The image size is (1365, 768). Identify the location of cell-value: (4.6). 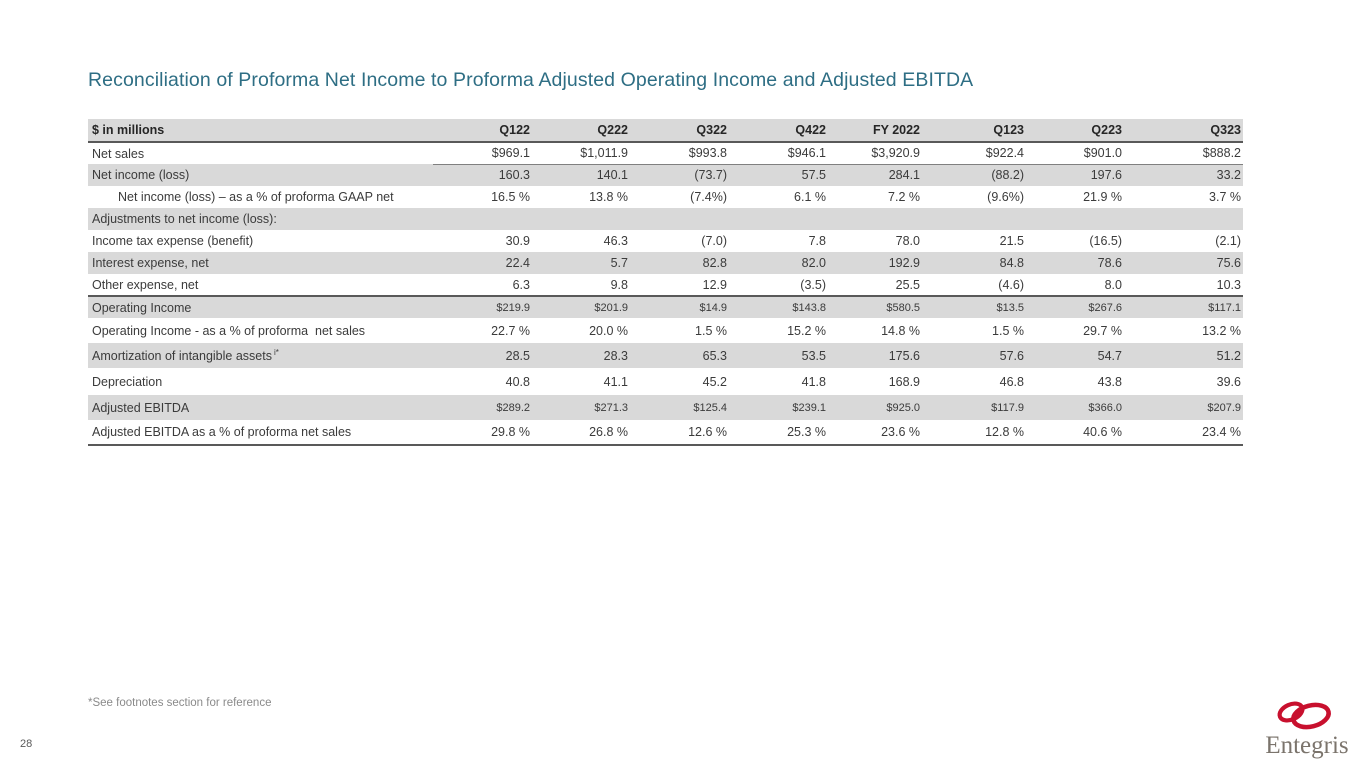
(1011, 284).